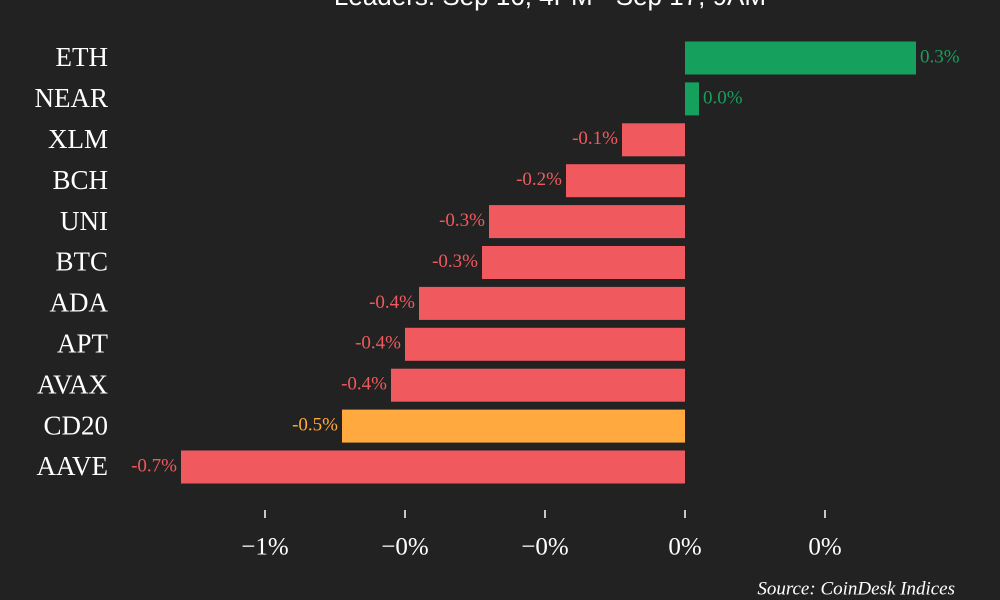 This screenshot has height=600, width=1000. Describe the element at coordinates (264, 547) in the screenshot. I see `x-tick-label: −1%` at that location.